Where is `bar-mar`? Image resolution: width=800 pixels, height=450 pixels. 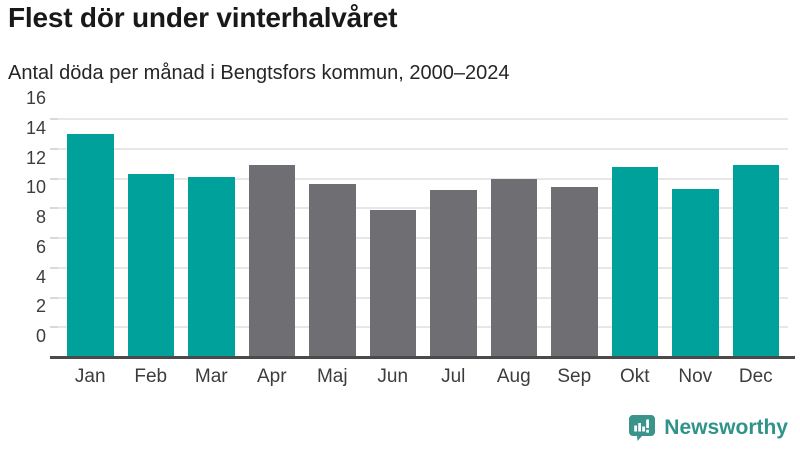 bar-mar is located at coordinates (211, 267).